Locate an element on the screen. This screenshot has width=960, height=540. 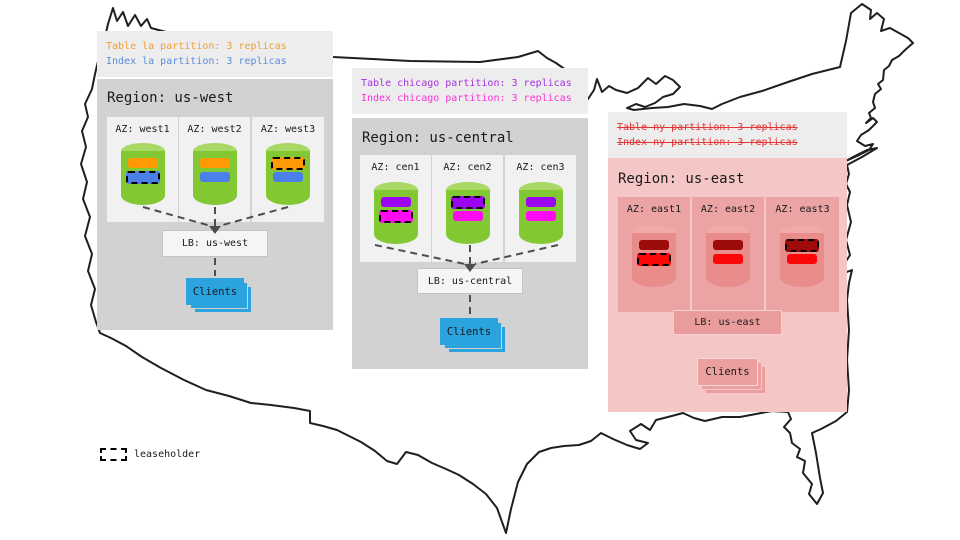
load-balancer-us-east: LB: us-east is located at coordinates (727, 322).